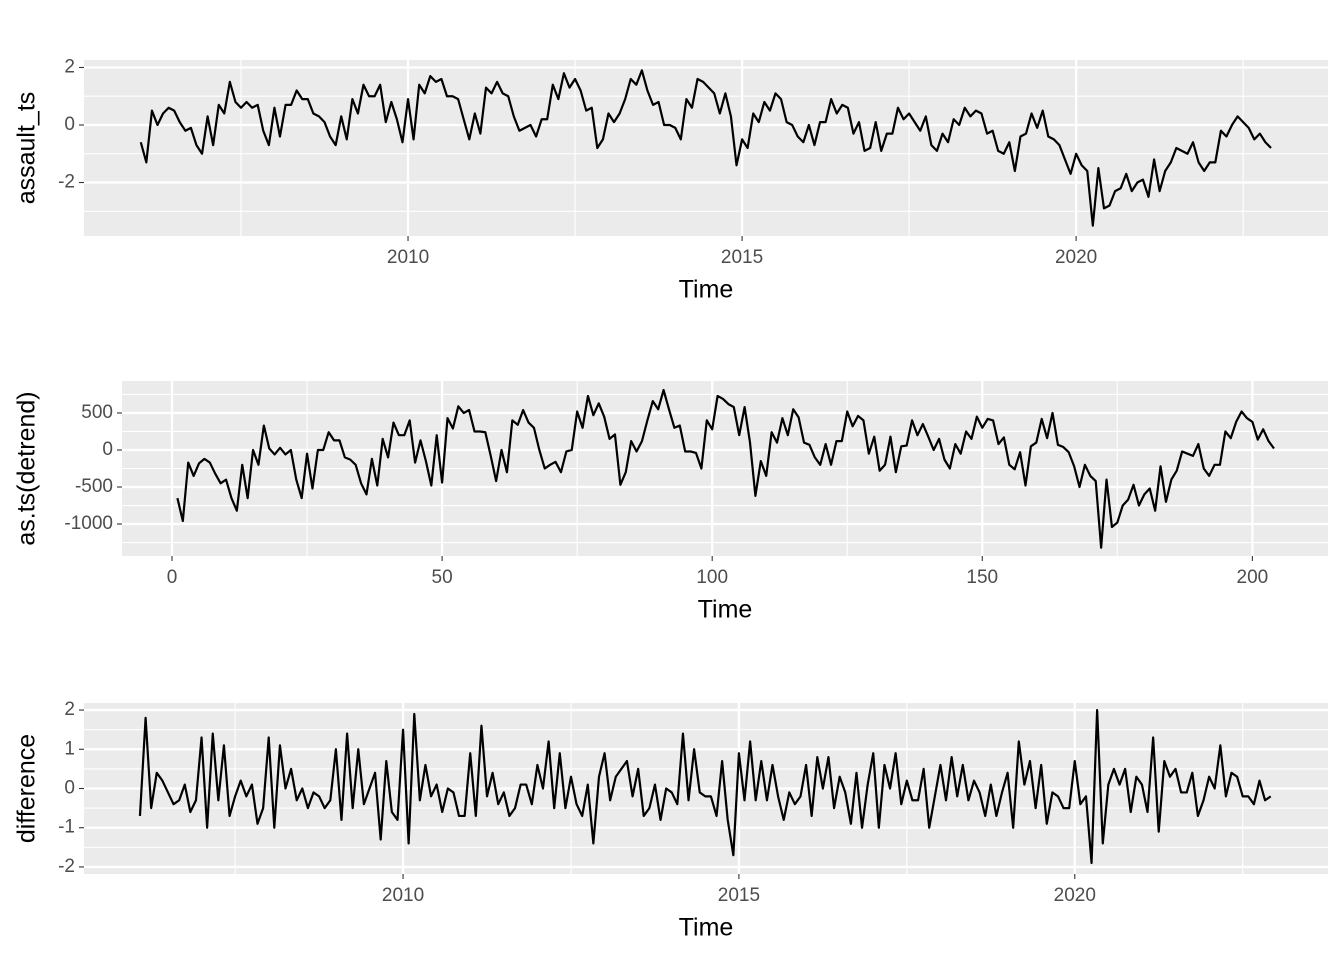 This screenshot has width=1344, height=960. What do you see at coordinates (172, 577) in the screenshot?
I see `x-tick-label: 0` at bounding box center [172, 577].